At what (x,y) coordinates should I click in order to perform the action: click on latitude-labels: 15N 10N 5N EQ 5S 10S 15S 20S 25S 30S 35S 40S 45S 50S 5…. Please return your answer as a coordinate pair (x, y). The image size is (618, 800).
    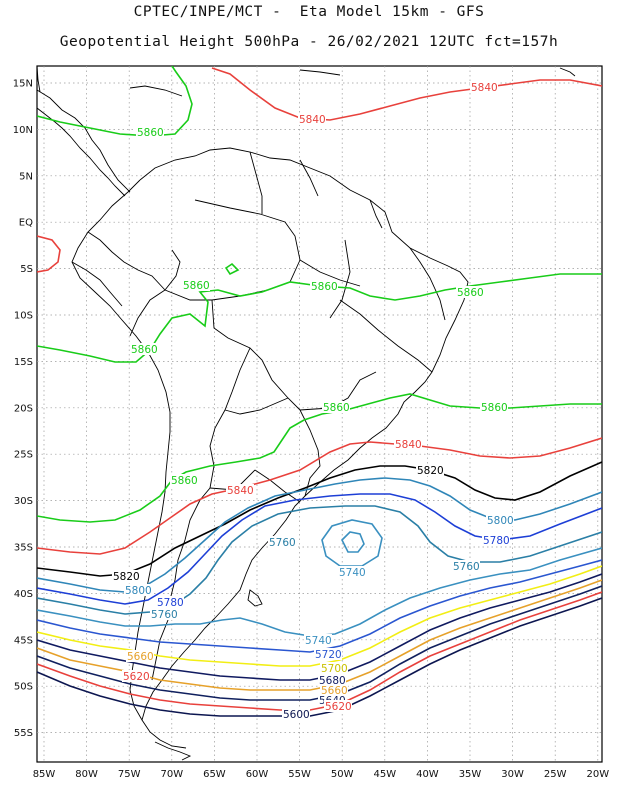
    Looking at the image, I should click on (23, 409).